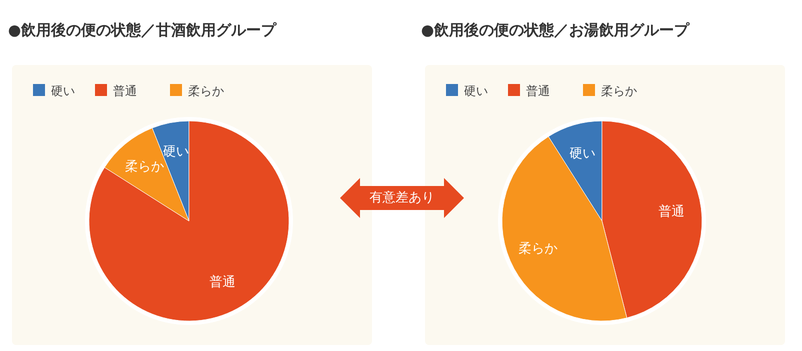 This screenshot has height=351, width=802. Describe the element at coordinates (402, 198) in the screenshot. I see `text: 有意差あり` at that location.